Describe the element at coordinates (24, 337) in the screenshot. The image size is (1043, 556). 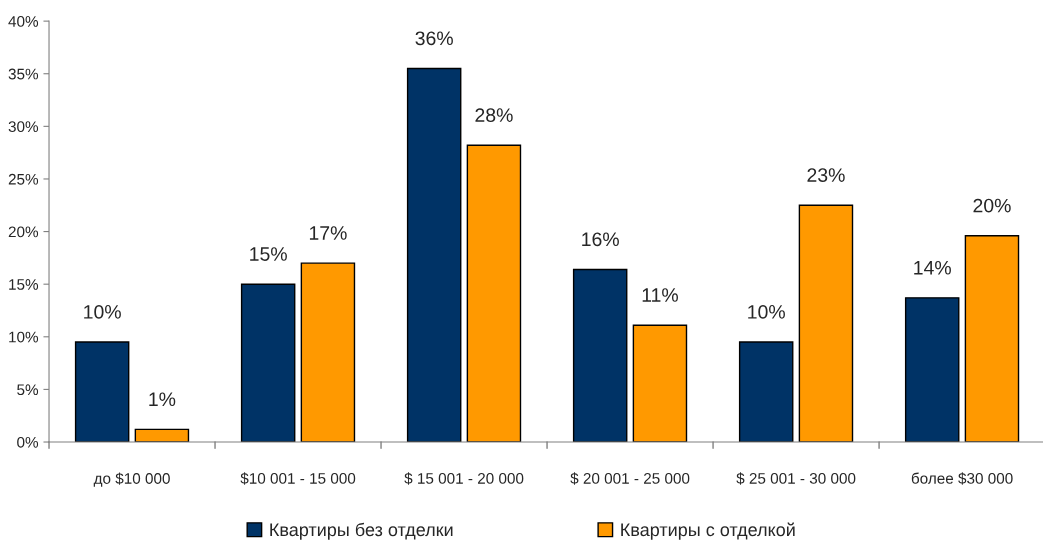
I see `y-tick-label: 10%` at that location.